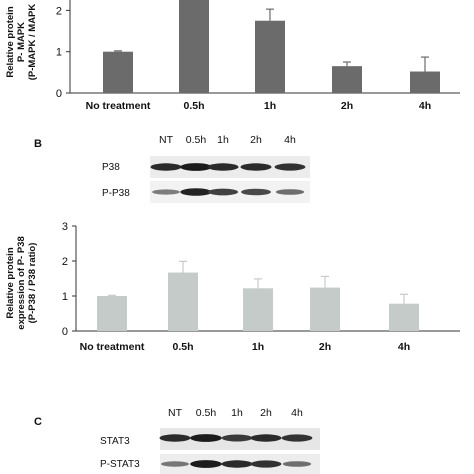 This screenshot has height=474, width=474. I want to click on chart-a-ylabel: Relative protein P- MAPK (P-MAPK / MAPK, so click(21, 42).